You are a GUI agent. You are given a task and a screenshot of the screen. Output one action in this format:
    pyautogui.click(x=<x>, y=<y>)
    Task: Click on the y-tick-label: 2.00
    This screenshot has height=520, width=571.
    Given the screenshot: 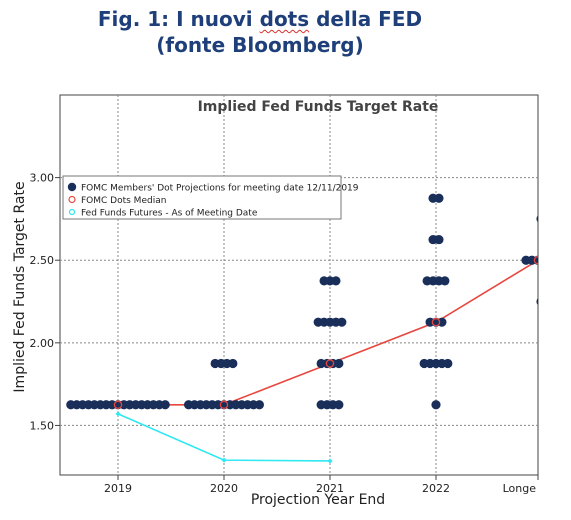 What is the action you would take?
    pyautogui.click(x=42, y=343)
    